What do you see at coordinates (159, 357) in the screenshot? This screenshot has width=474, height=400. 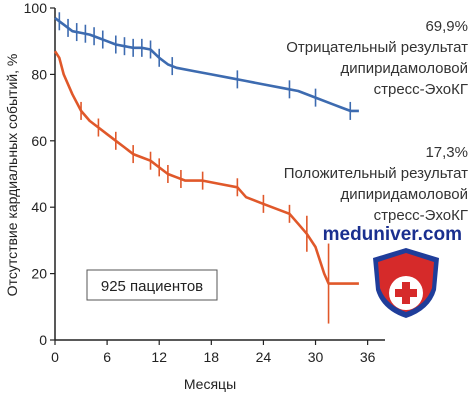 I see `x-tick-label: 12` at bounding box center [159, 357].